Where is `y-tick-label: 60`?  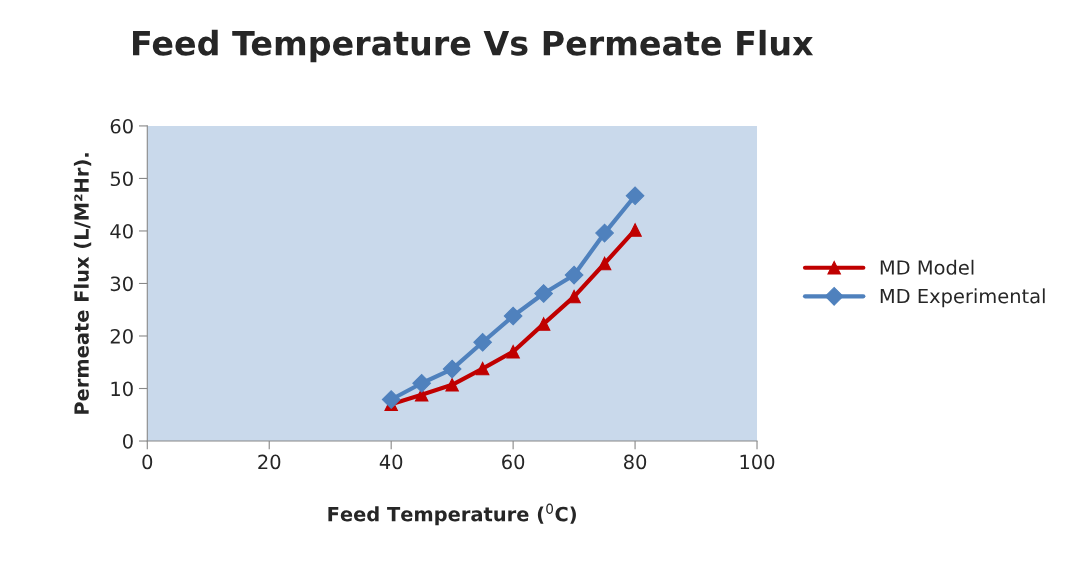 y-tick-label: 60 is located at coordinates (121, 126).